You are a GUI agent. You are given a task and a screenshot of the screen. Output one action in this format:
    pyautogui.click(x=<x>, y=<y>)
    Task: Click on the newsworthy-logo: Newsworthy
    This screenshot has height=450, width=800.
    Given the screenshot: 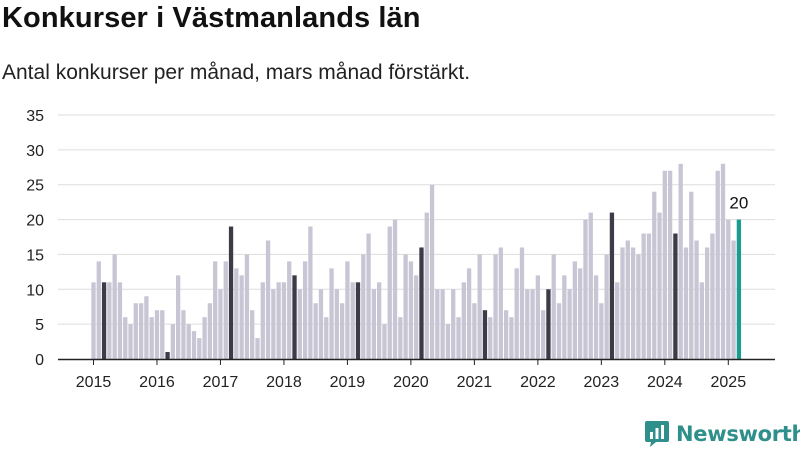 What is the action you would take?
    pyautogui.click(x=722, y=434)
    